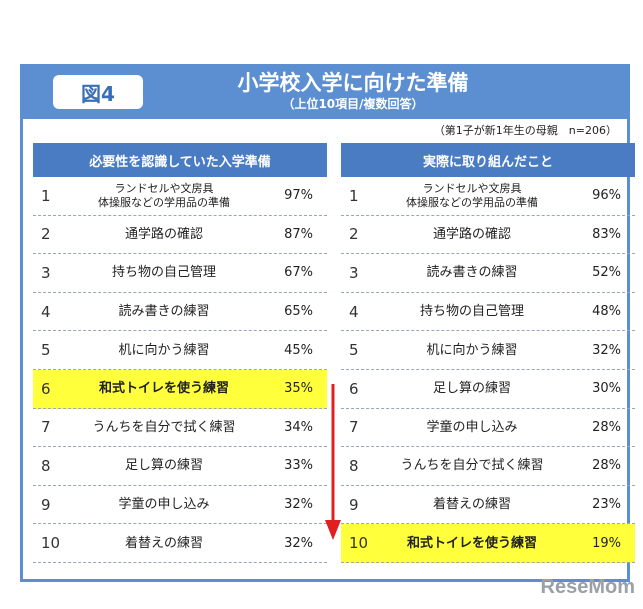 The width and height of the screenshot is (643, 609). I want to click on table-row: 2 通学路の確認 83%, so click(488, 235).